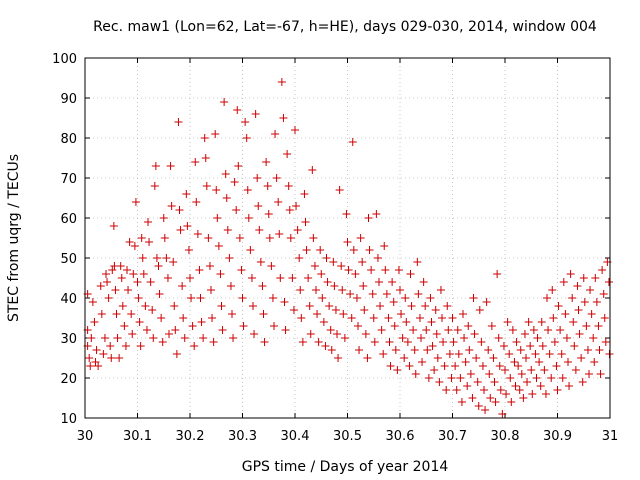 This screenshot has height=480, width=640. Describe the element at coordinates (610, 436) in the screenshot. I see `x-tick-label: 31` at that location.